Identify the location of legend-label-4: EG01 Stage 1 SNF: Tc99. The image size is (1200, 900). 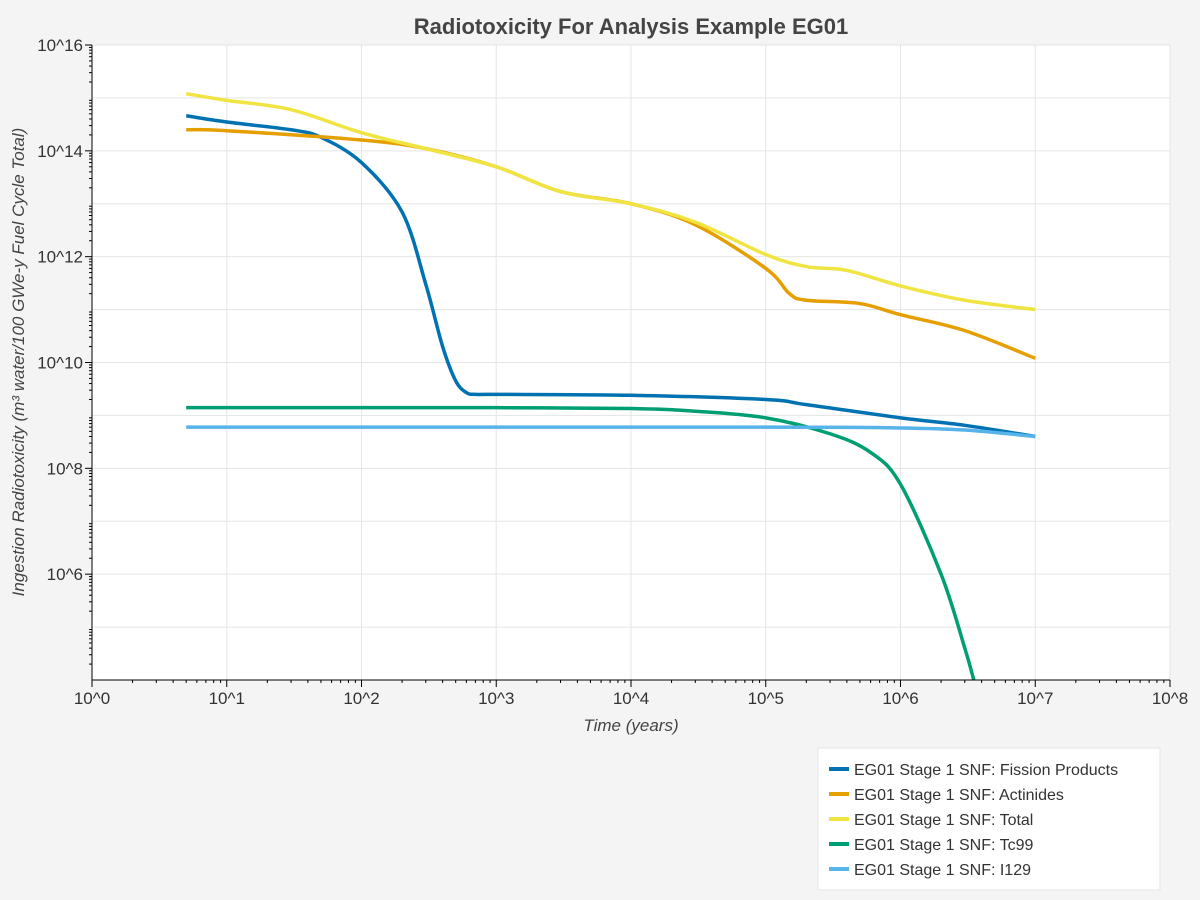
(943, 845).